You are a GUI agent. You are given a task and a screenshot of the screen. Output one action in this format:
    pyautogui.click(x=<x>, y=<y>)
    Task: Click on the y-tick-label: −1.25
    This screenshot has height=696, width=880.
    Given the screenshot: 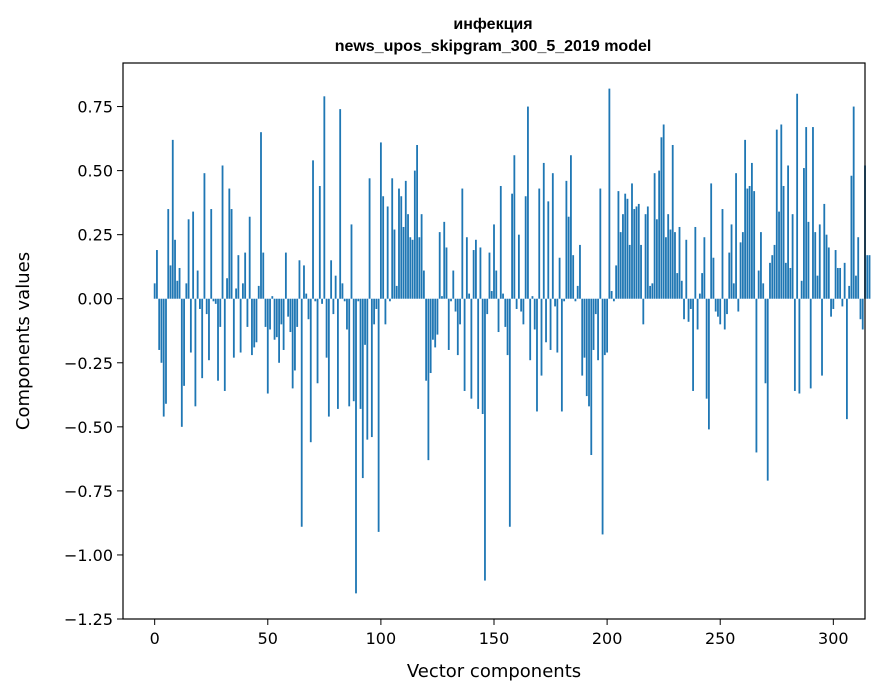 What is the action you would take?
    pyautogui.click(x=88, y=619)
    